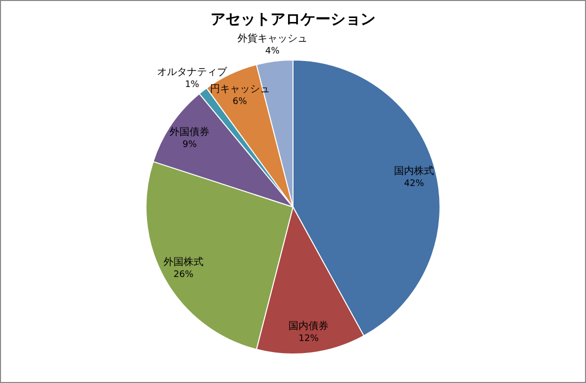 The image size is (586, 383). What do you see at coordinates (414, 183) in the screenshot?
I see `data-label: 42%` at bounding box center [414, 183].